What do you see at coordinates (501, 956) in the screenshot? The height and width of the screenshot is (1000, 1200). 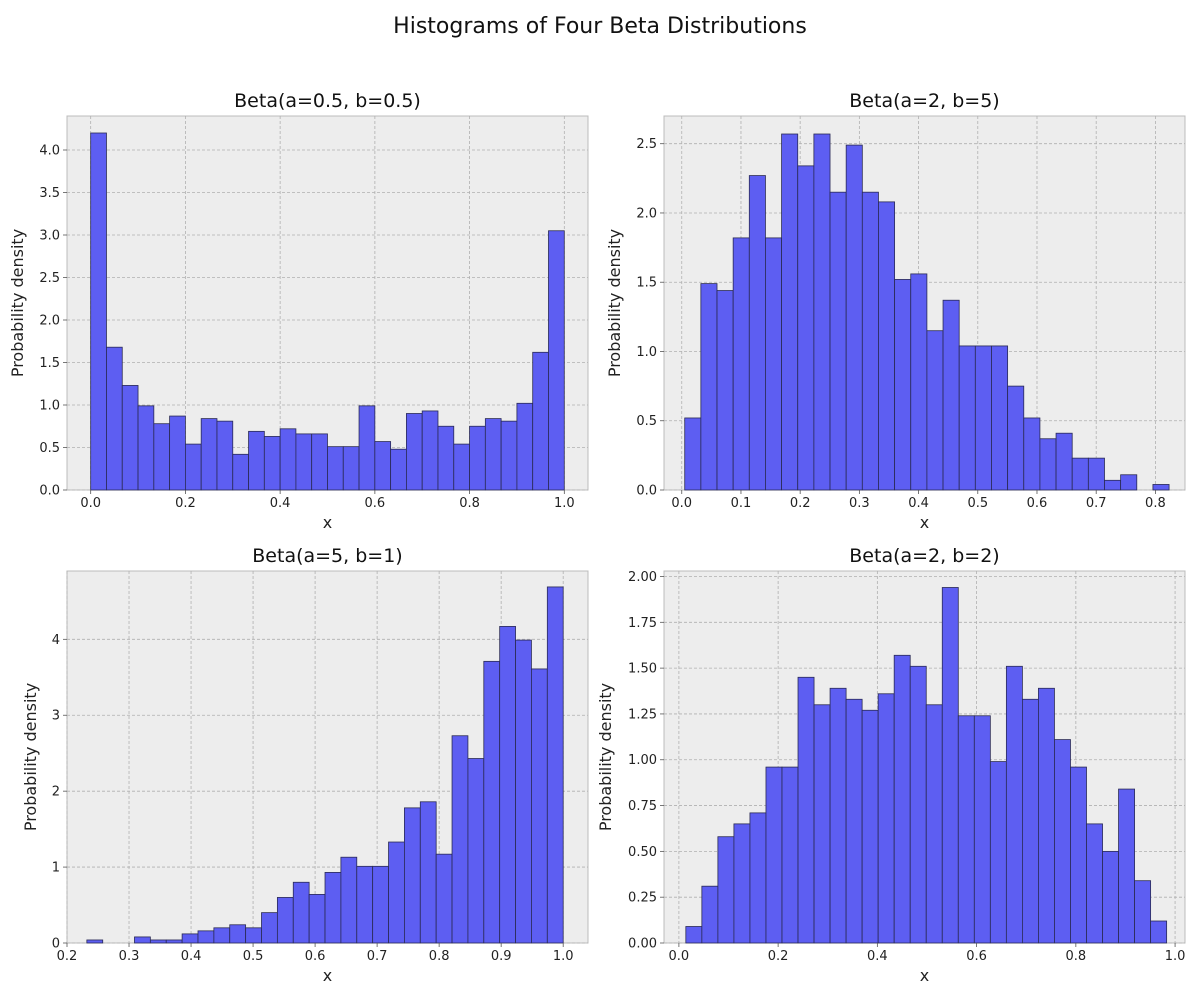 I see `x-tick-label: 0.9` at bounding box center [501, 956].